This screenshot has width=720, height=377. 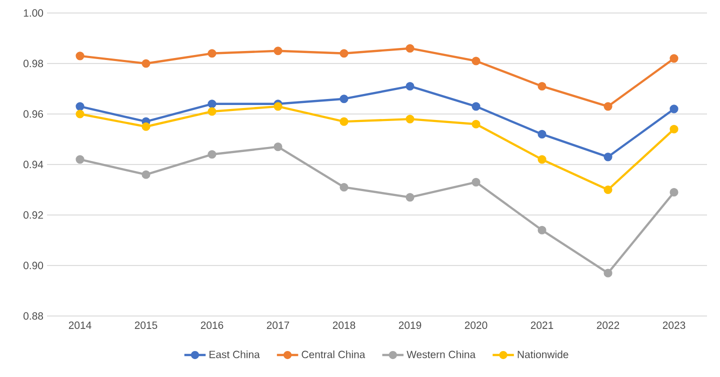 I want to click on x-tick-label: 2016, so click(x=212, y=325).